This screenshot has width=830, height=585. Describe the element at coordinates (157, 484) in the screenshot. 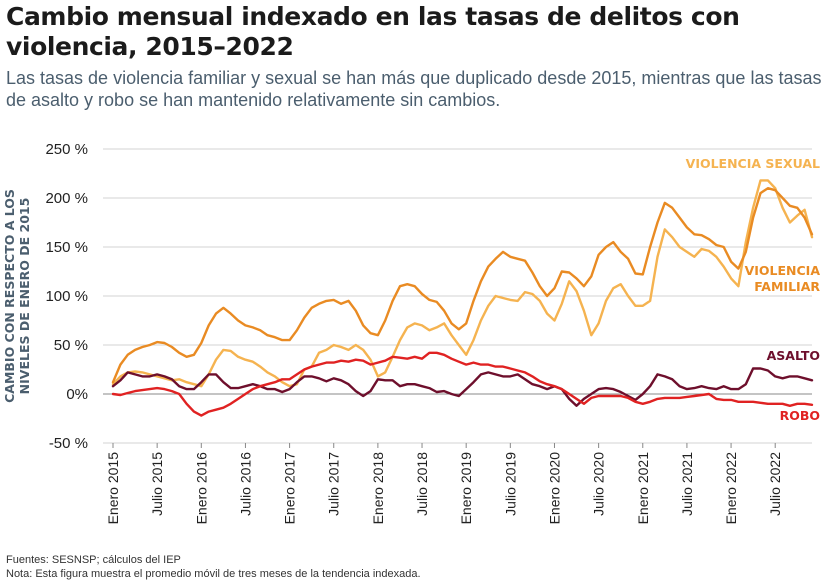

I see `x-tick-label: Julio 2015` at that location.